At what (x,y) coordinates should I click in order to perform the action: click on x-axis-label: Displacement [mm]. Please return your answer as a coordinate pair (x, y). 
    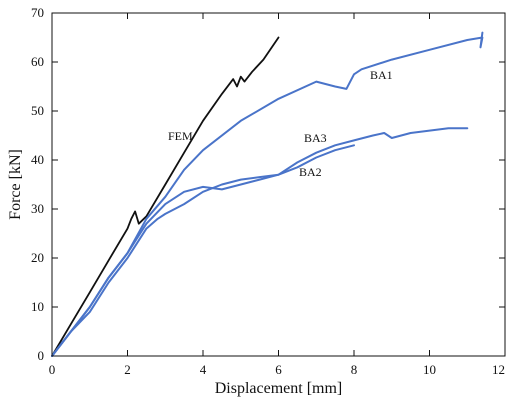
    Looking at the image, I should click on (279, 388).